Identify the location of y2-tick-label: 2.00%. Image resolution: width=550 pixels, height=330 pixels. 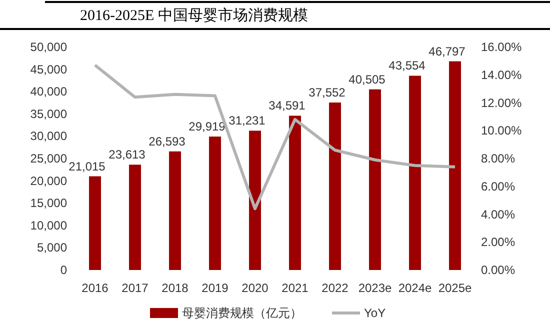
(498, 242).